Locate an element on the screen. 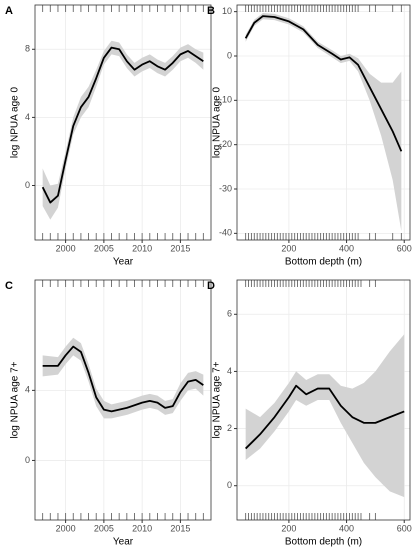  panel-tag: A is located at coordinates (9, 11).